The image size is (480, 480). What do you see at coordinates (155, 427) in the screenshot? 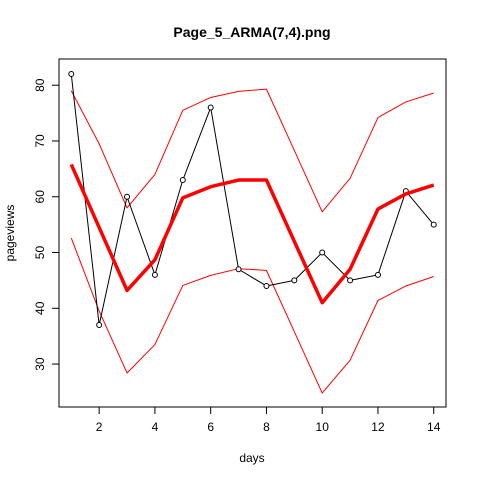
I see `x-tick-label: 4` at bounding box center [155, 427].